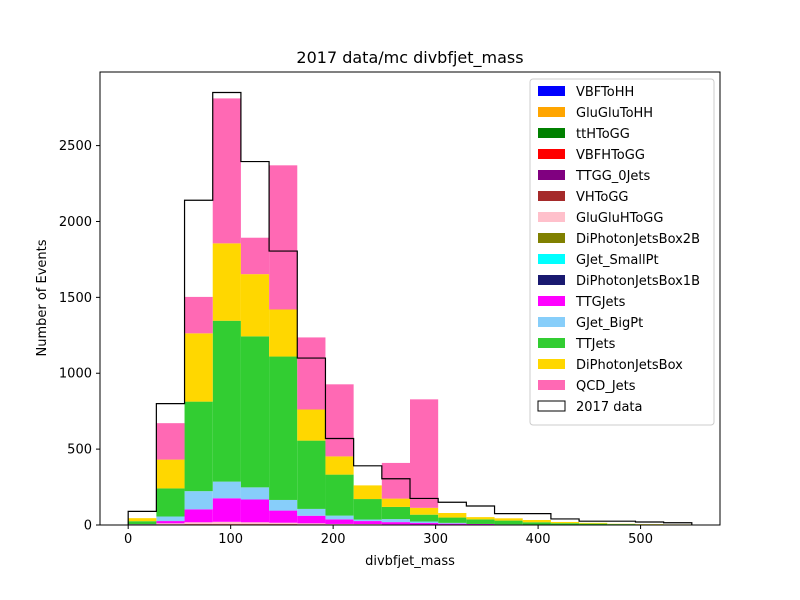  I want to click on x-tick-label: 400, so click(538, 539).